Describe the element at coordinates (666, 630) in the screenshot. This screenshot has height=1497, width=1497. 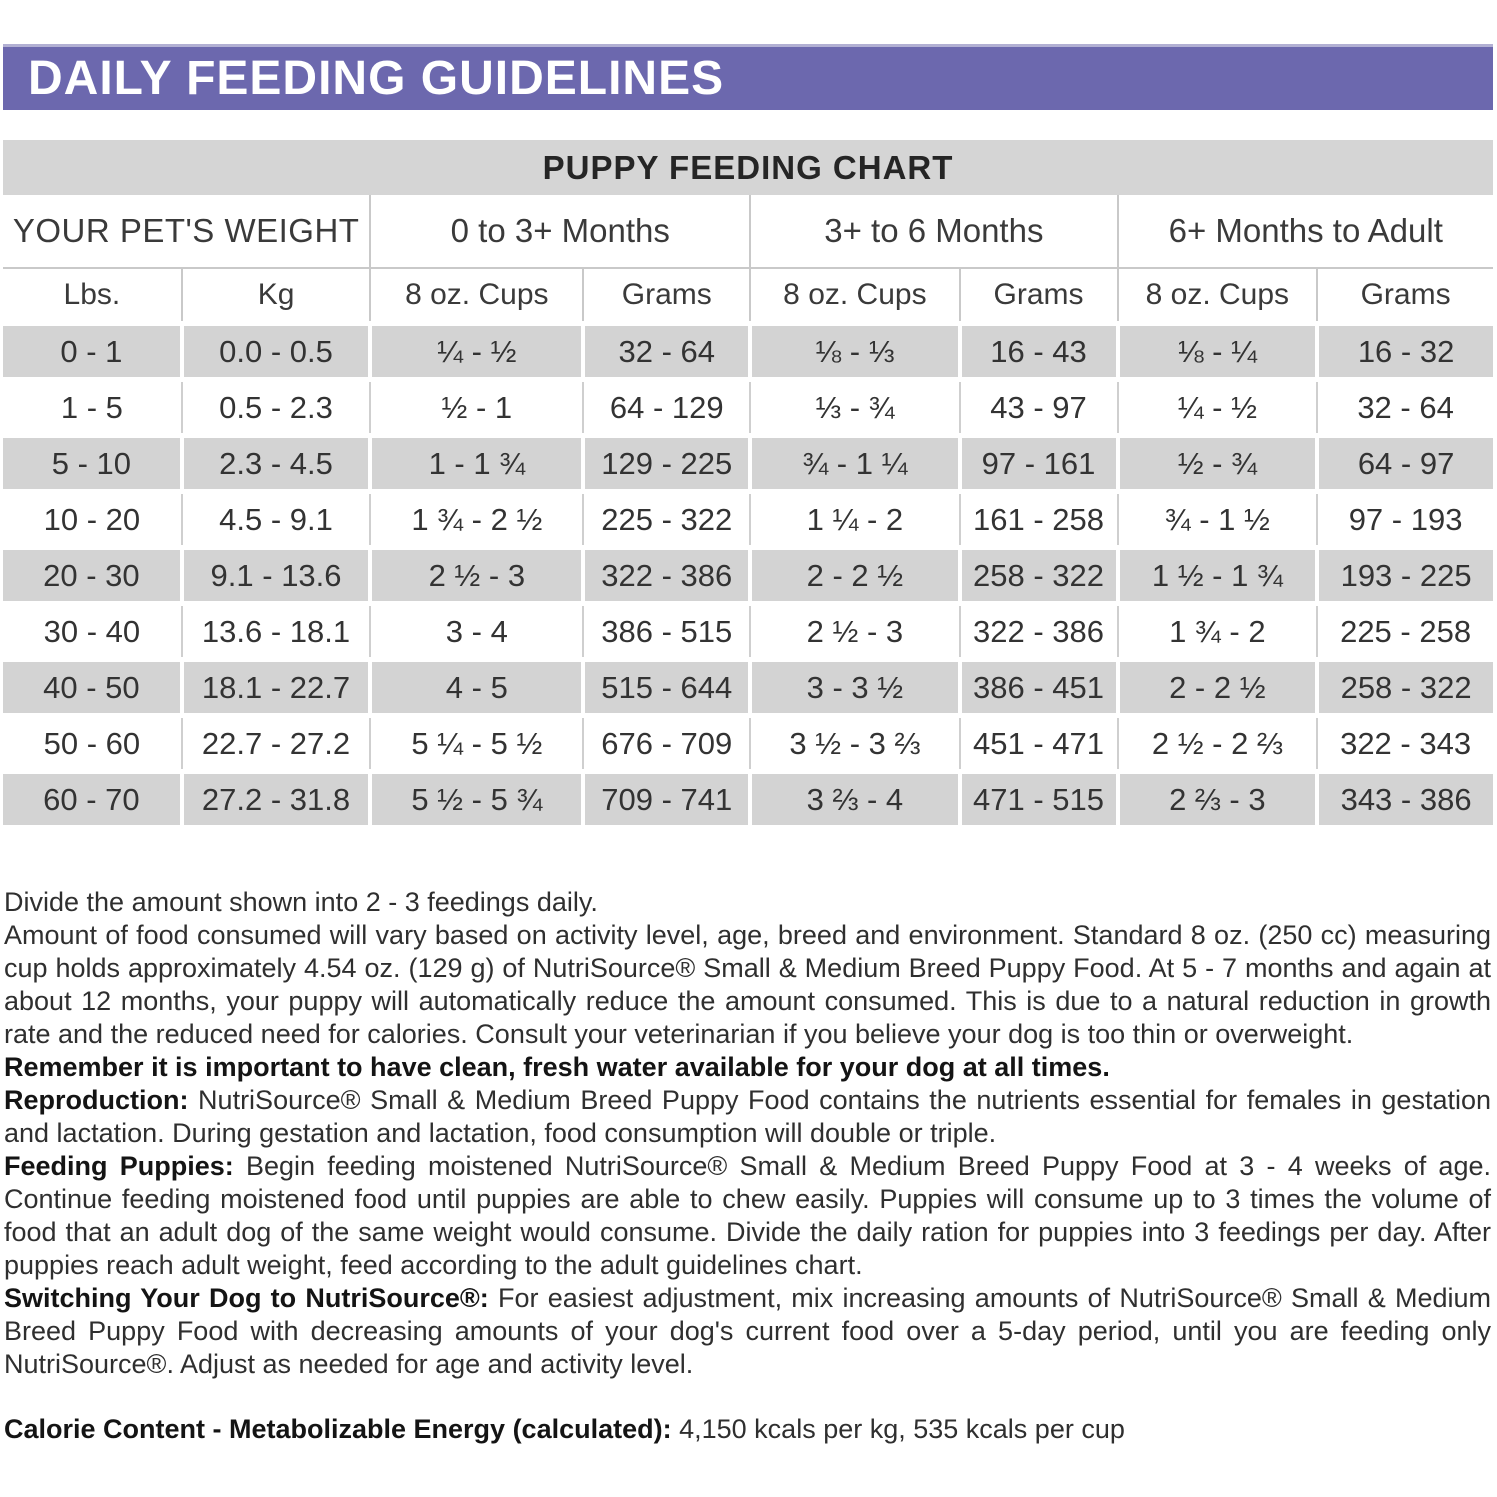
I see `table-cell: 386 - 515` at that location.